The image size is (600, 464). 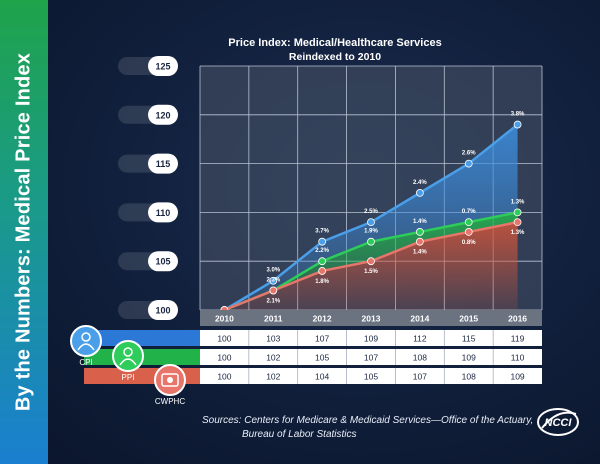 I want to click on y-tick-label: 105, so click(x=162, y=262).